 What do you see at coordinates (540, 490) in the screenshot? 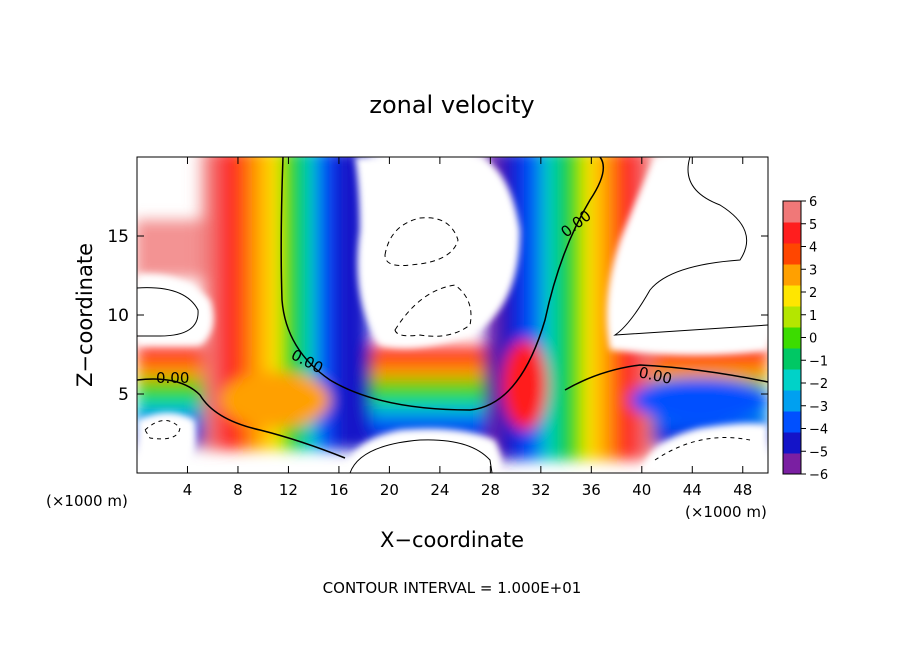
I see `x-tick-label: 32` at bounding box center [540, 490].